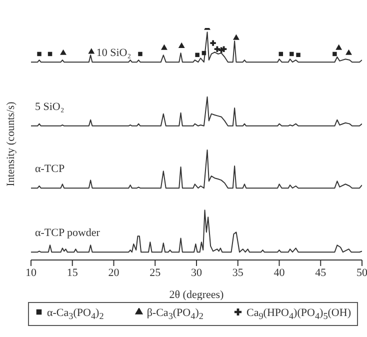  Describe the element at coordinates (361, 272) in the screenshot. I see `x-tick-label: 50` at that location.